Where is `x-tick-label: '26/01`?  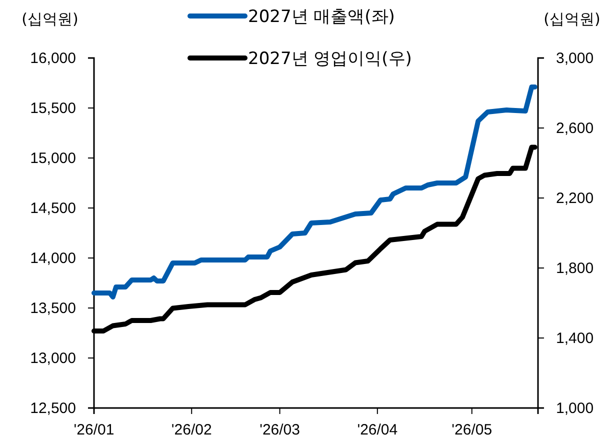 x-tick-label: '26/01 is located at coordinates (94, 430).